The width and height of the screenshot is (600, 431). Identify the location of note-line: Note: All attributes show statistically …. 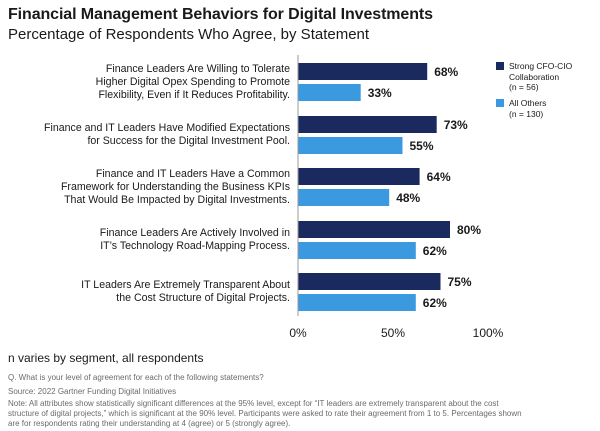
(253, 403).